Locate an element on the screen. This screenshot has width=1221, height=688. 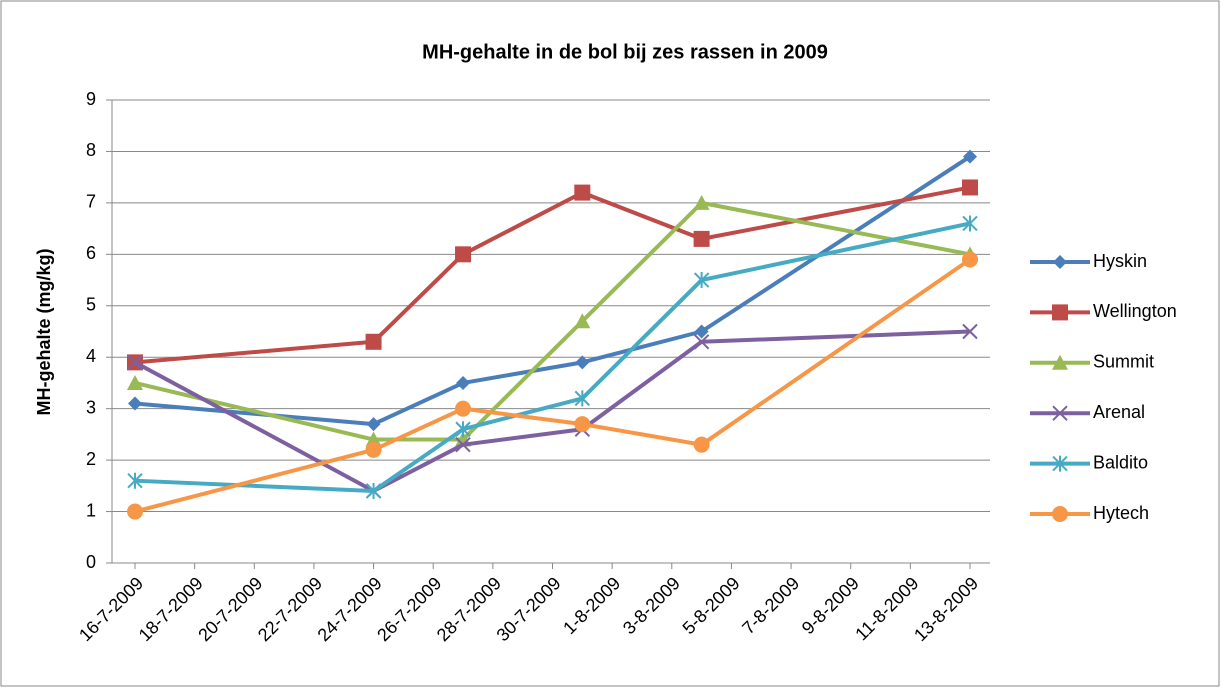
legend-label: Summit is located at coordinates (1123, 362).